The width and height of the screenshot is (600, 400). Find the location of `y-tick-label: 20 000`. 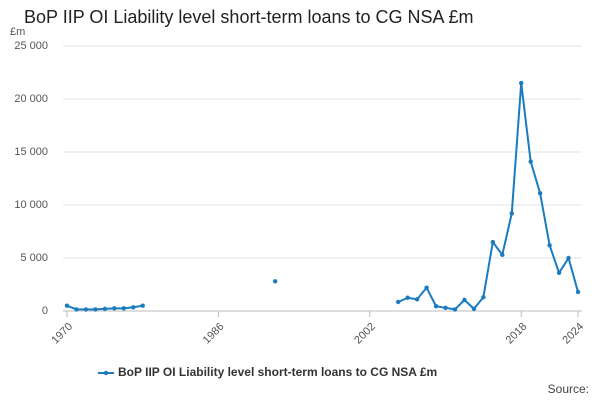

y-tick-label: 20 000 is located at coordinates (31, 99).